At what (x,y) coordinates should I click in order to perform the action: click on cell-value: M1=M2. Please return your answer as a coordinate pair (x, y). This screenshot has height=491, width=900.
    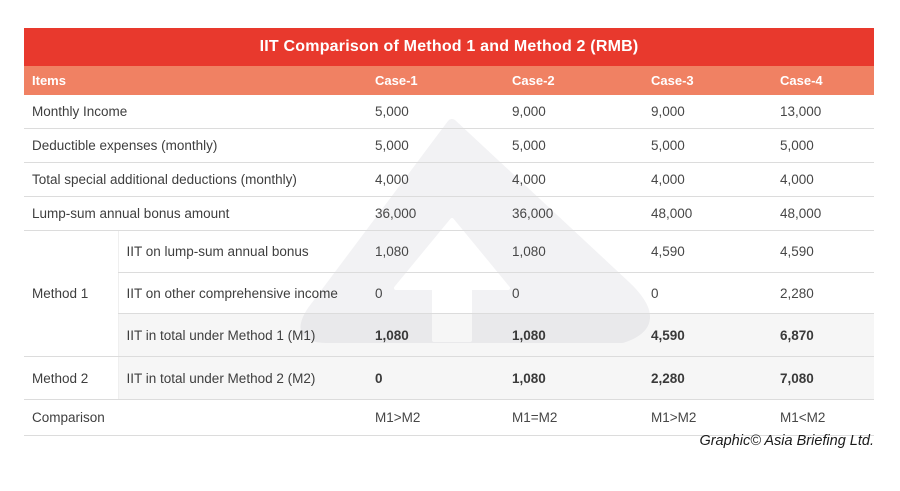
    Looking at the image, I should click on (573, 417).